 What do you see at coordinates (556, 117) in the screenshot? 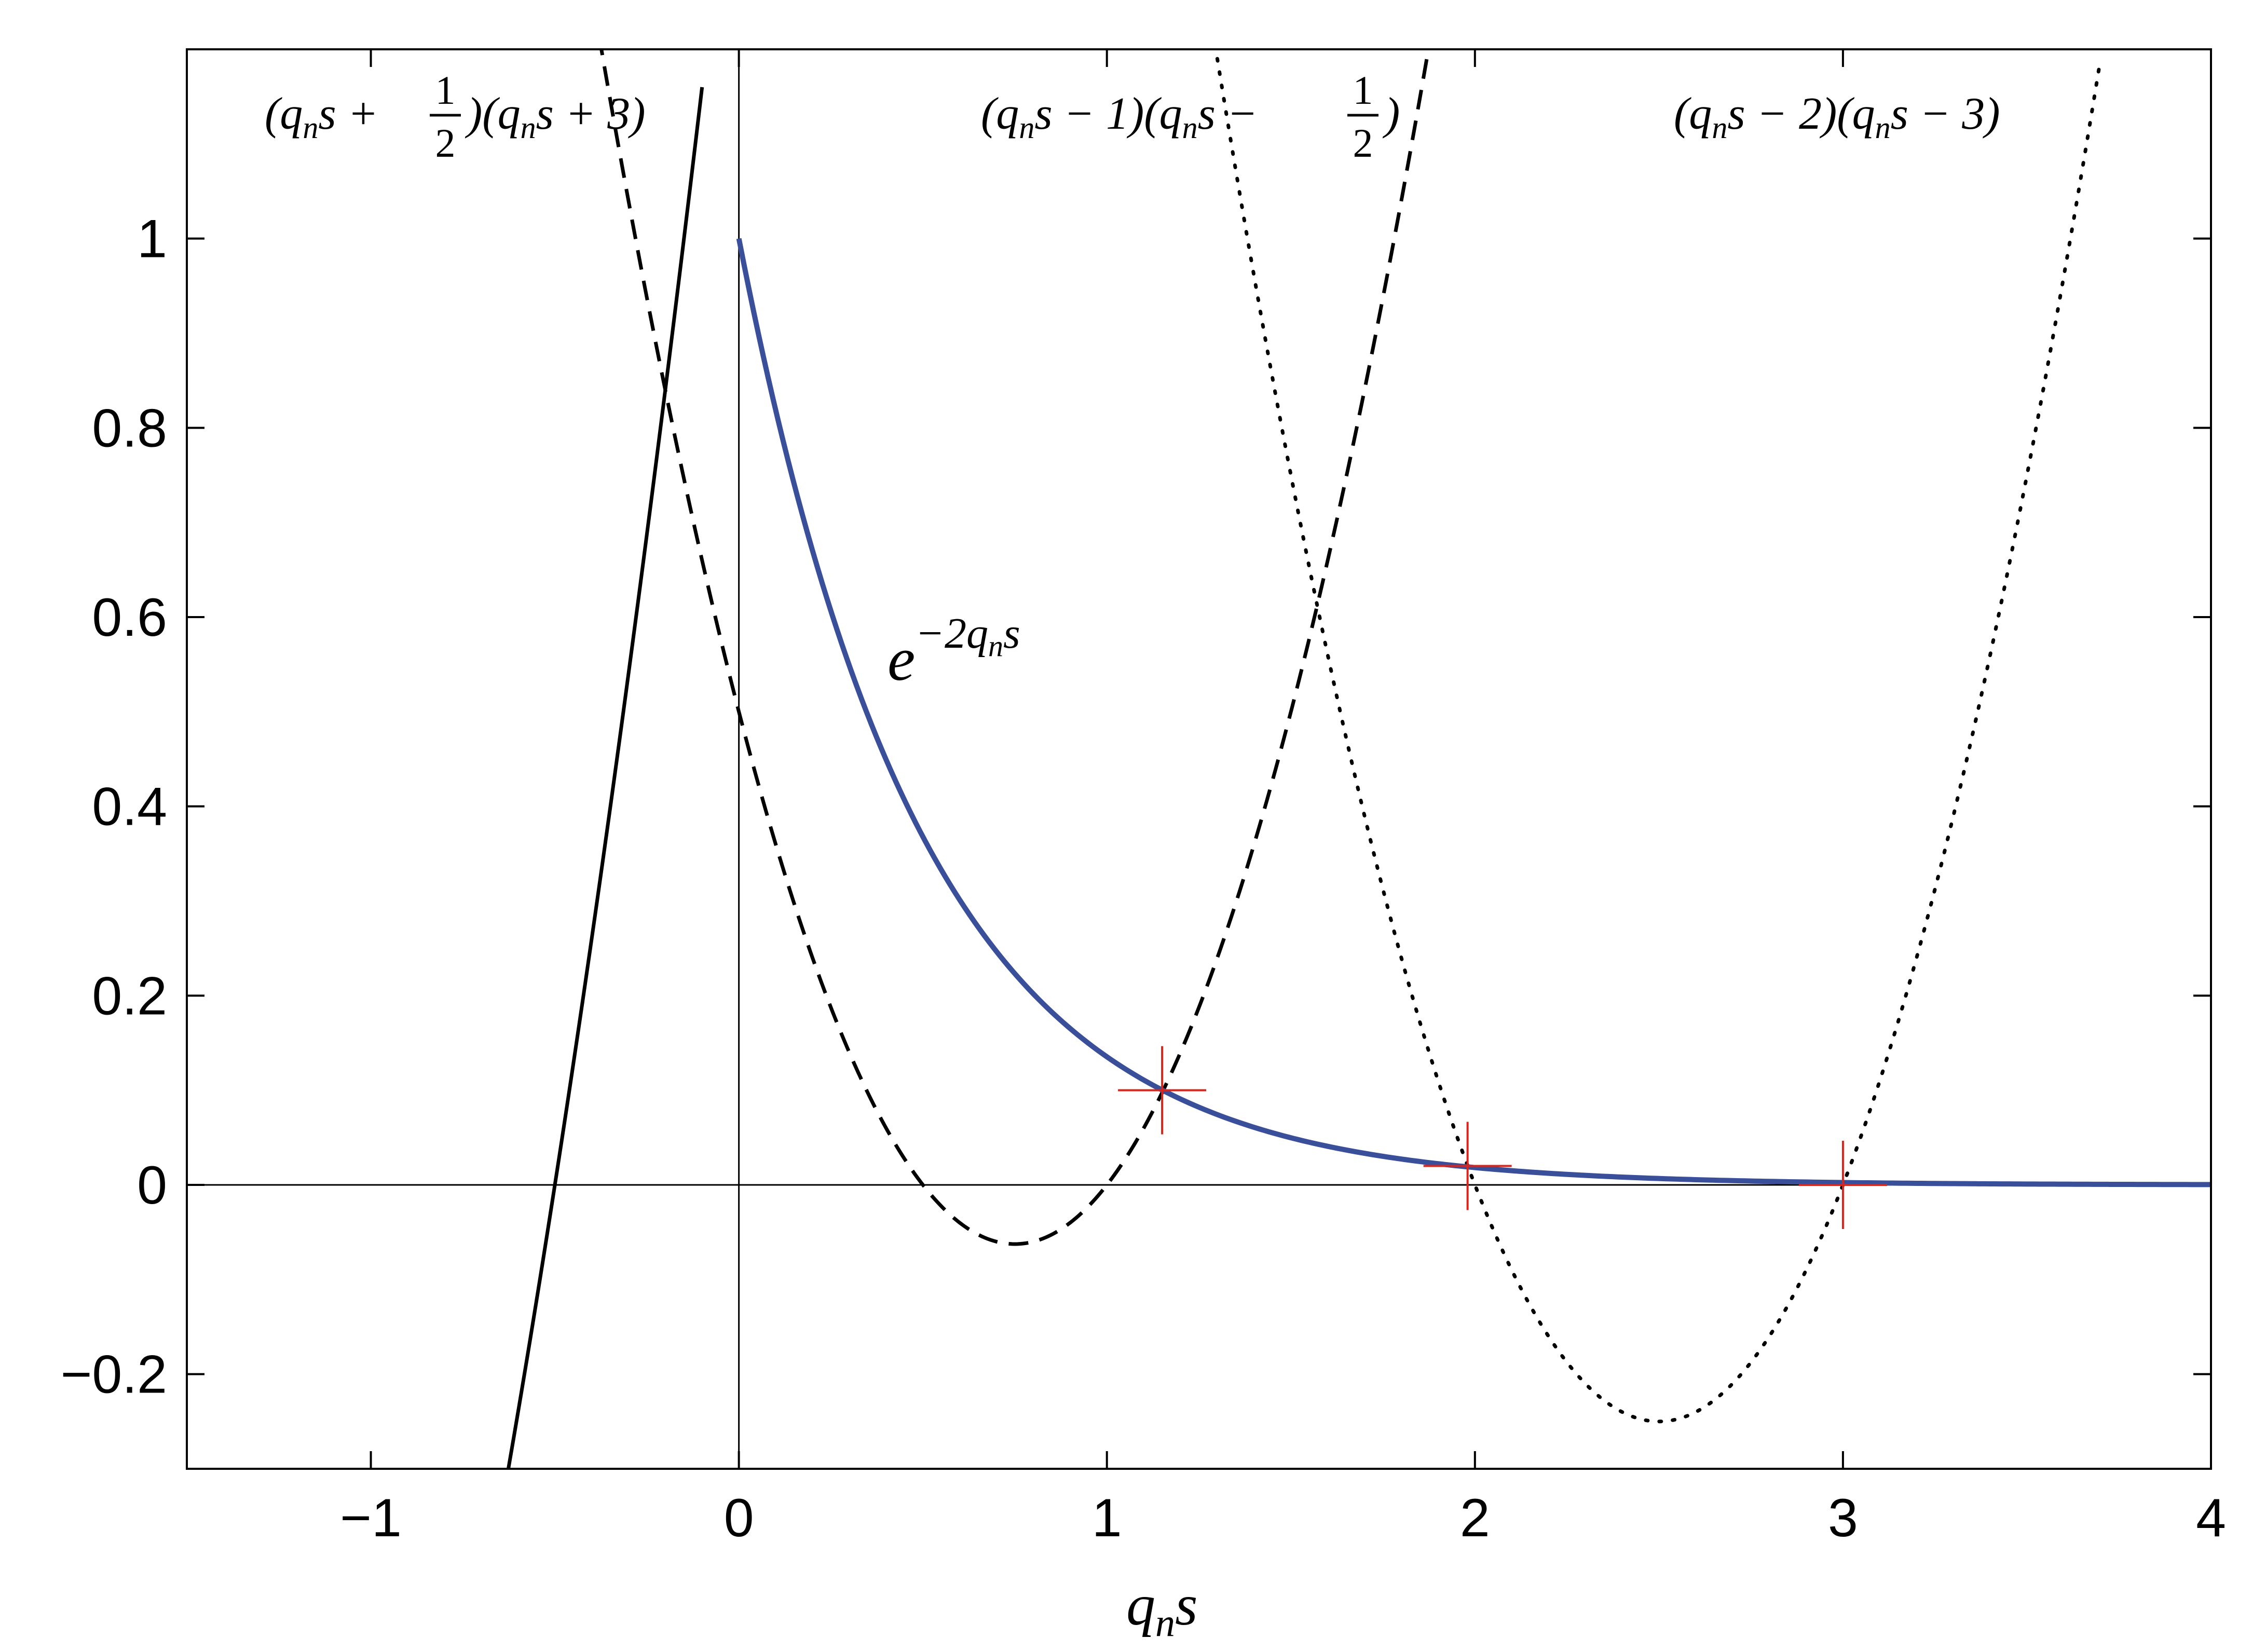
I see `svg-text: )(qns + 3)` at bounding box center [556, 117].